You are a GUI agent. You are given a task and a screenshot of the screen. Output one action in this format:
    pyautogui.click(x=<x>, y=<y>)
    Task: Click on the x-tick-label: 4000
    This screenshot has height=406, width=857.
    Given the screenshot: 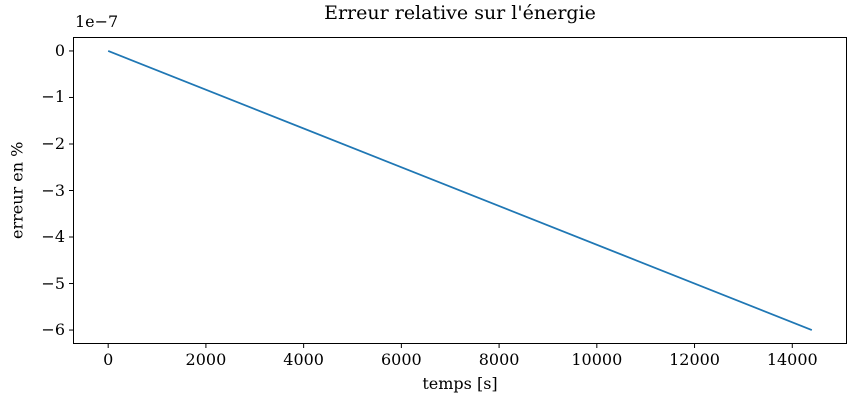 What is the action you would take?
    pyautogui.click(x=303, y=359)
    